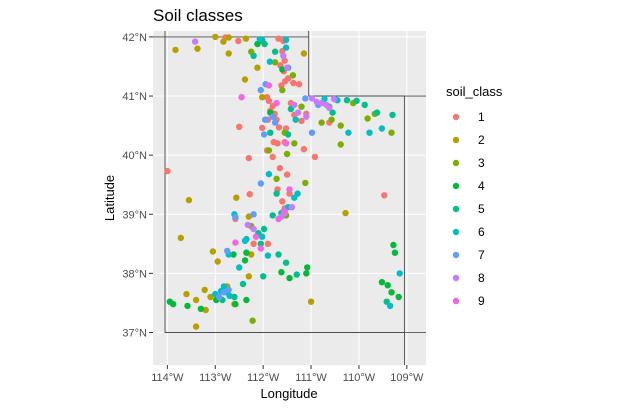  I want to click on y-tick-label: 39°N, so click(134, 215).